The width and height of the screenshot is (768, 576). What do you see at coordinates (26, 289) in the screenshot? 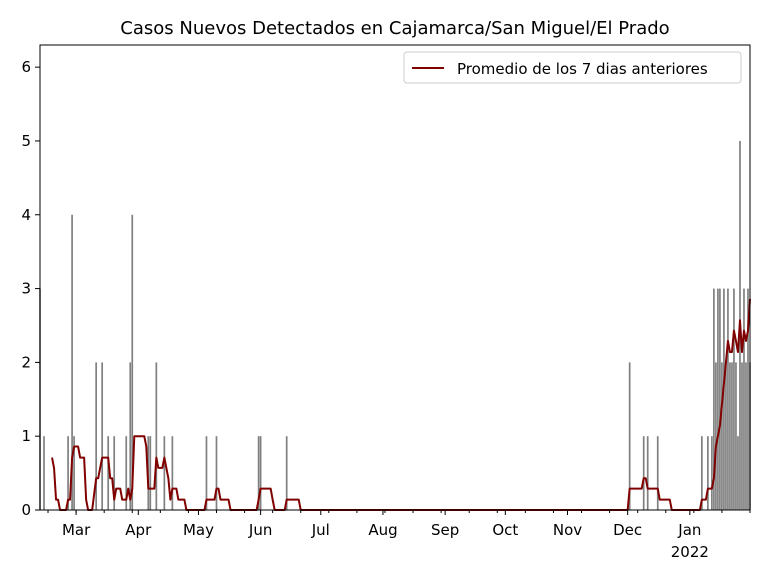
I see `y-tick-label: 3` at bounding box center [26, 289].